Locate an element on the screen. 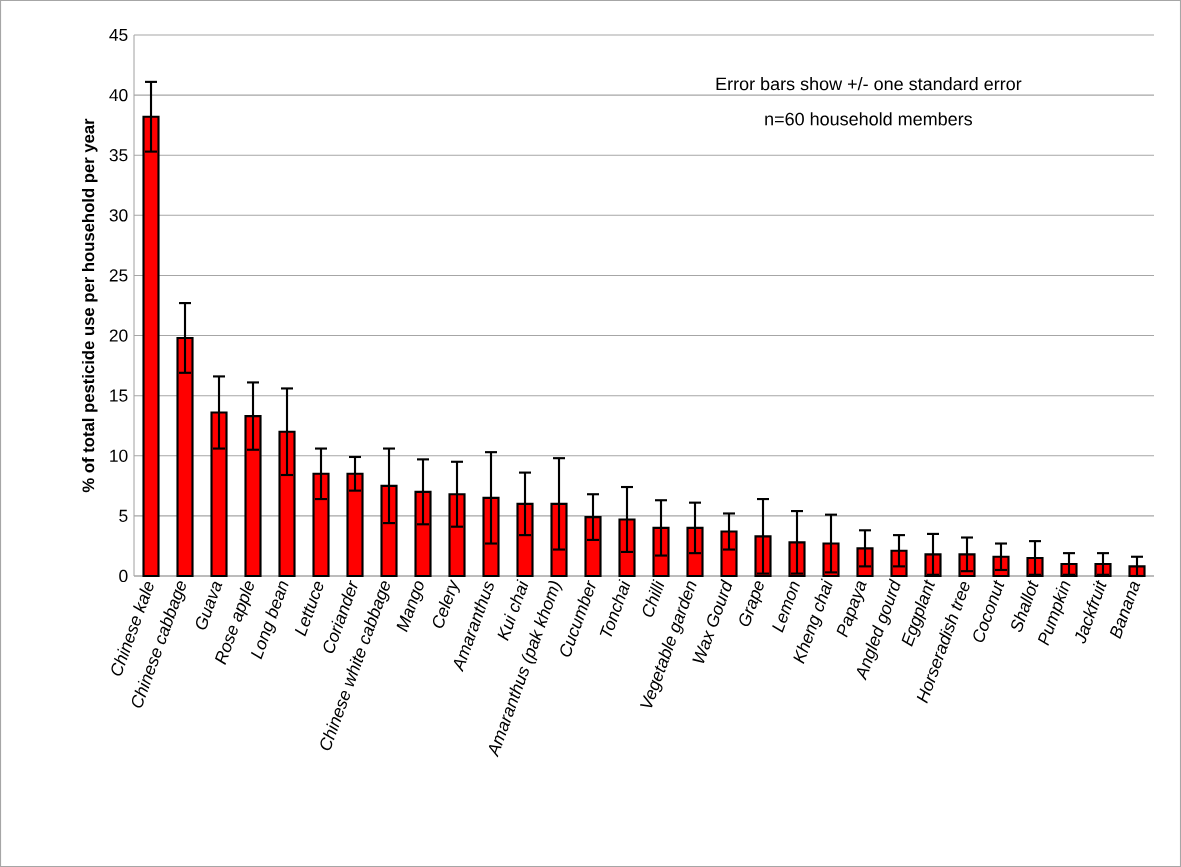 This screenshot has width=1181, height=867. y-tick-label: 5 is located at coordinates (123, 515).